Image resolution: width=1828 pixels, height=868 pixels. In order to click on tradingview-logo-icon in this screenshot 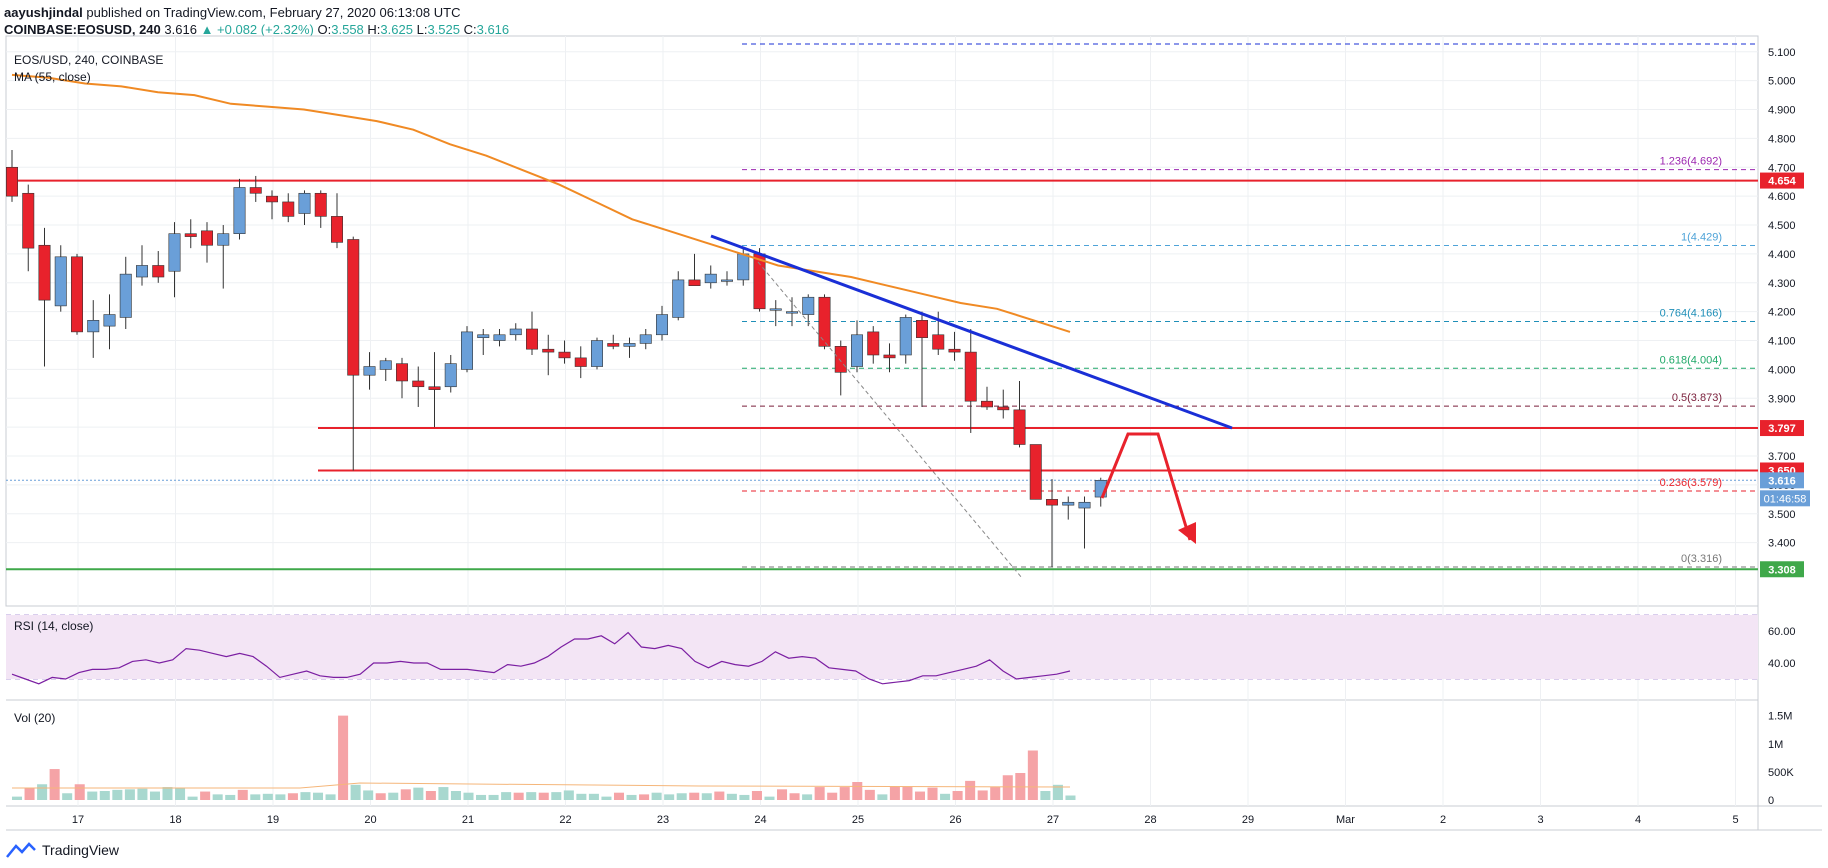, I will do `click(21, 850)`.